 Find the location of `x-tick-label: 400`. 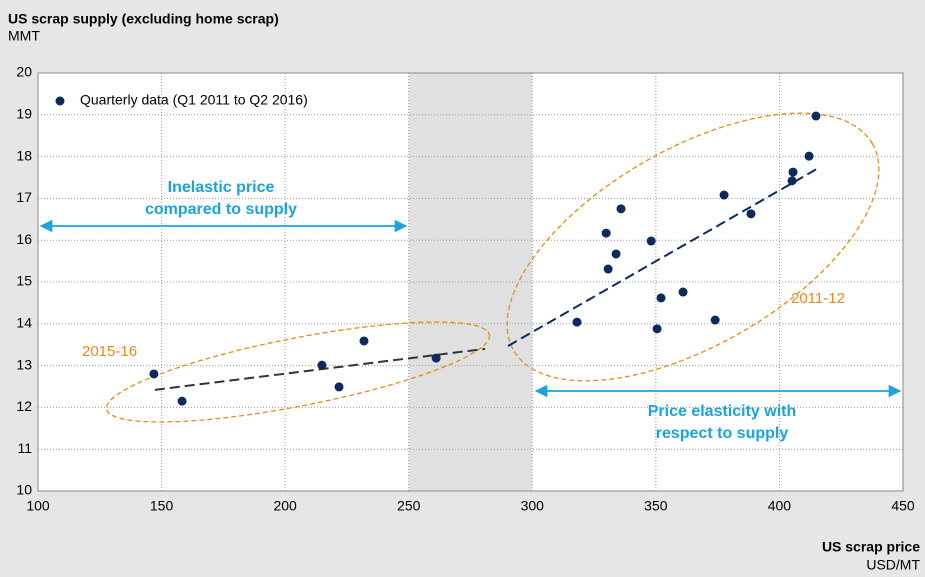

x-tick-label: 400 is located at coordinates (780, 506).